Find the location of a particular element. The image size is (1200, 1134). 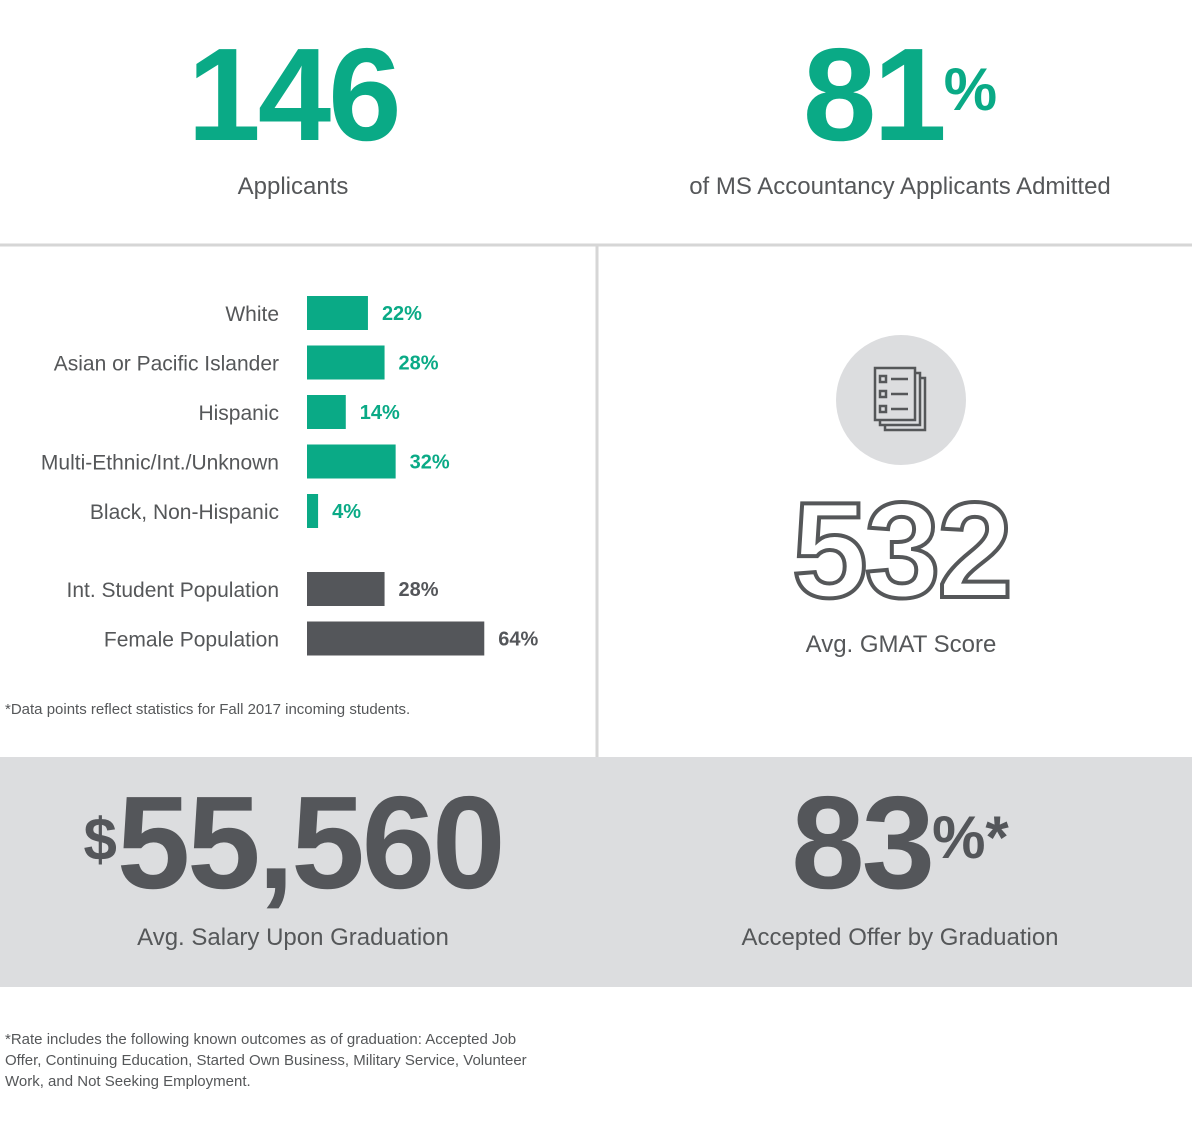

stat-suffix: % is located at coordinates (970, 89).